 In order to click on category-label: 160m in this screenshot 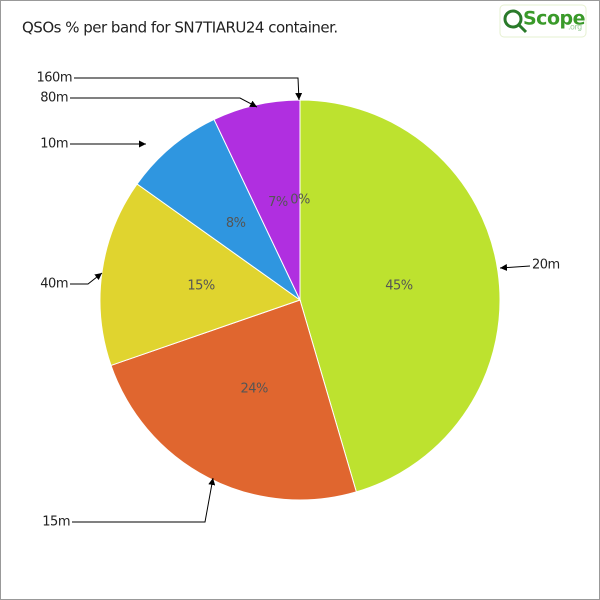, I will do `click(54, 78)`.